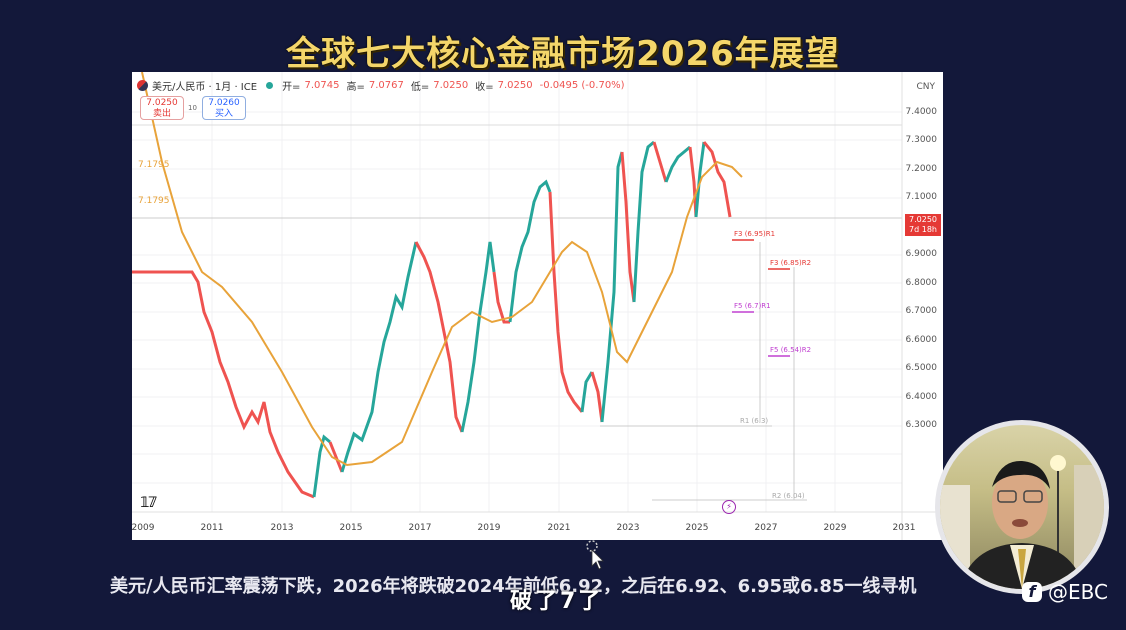 This screenshot has width=1126, height=630. What do you see at coordinates (420, 528) in the screenshot?
I see `x-tick: 2017` at bounding box center [420, 528].